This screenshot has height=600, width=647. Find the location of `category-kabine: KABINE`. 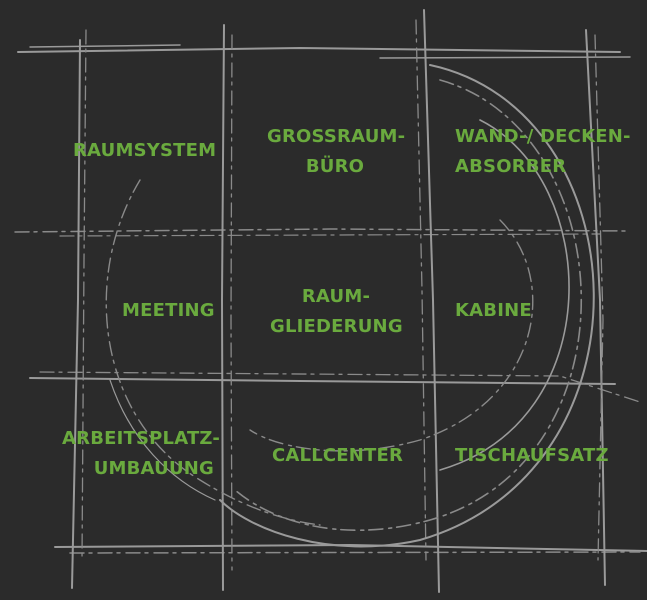

category-kabine: KABINE is located at coordinates (493, 311).